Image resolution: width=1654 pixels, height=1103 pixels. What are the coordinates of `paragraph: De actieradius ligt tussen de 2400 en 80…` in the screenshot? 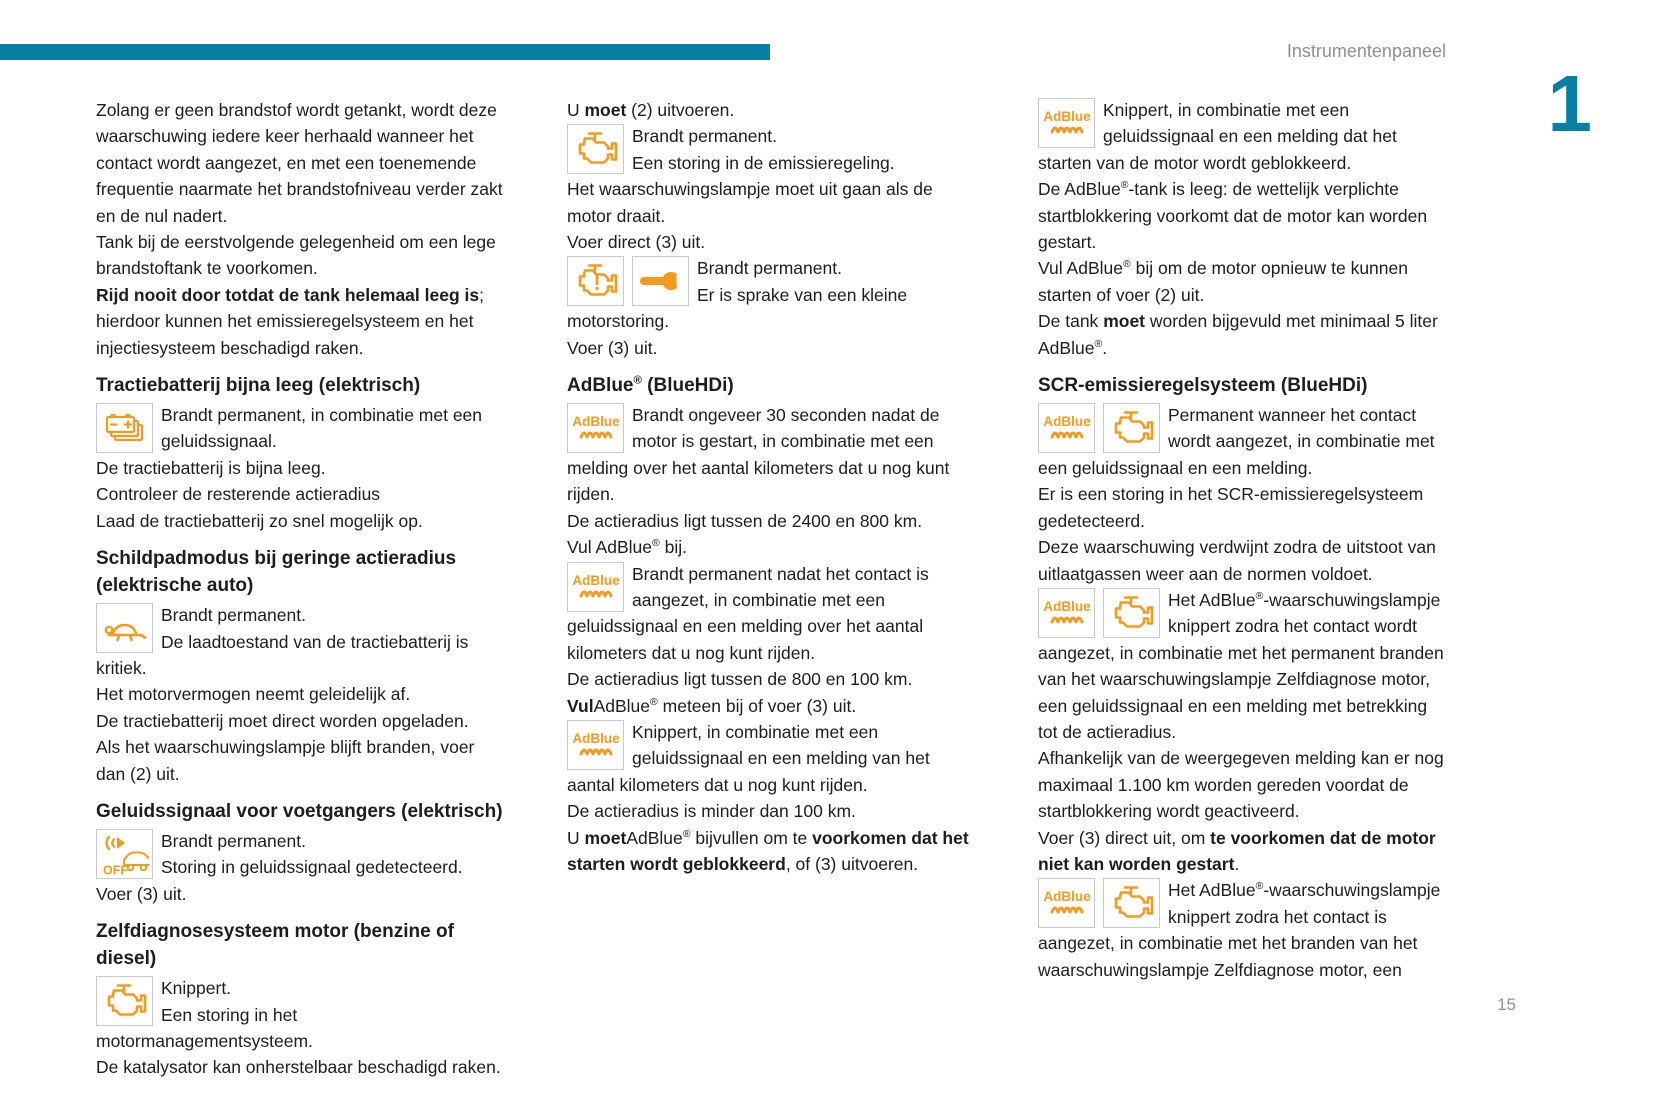 It's located at (745, 520).